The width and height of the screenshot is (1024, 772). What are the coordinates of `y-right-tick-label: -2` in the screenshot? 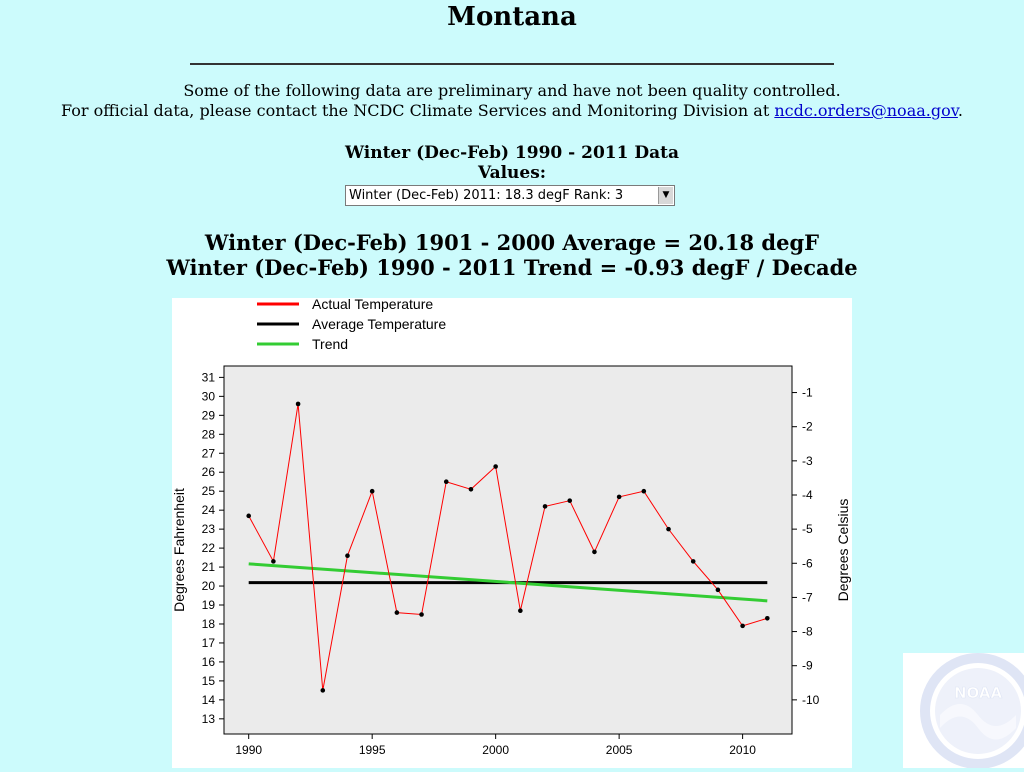 It's located at (807, 427).